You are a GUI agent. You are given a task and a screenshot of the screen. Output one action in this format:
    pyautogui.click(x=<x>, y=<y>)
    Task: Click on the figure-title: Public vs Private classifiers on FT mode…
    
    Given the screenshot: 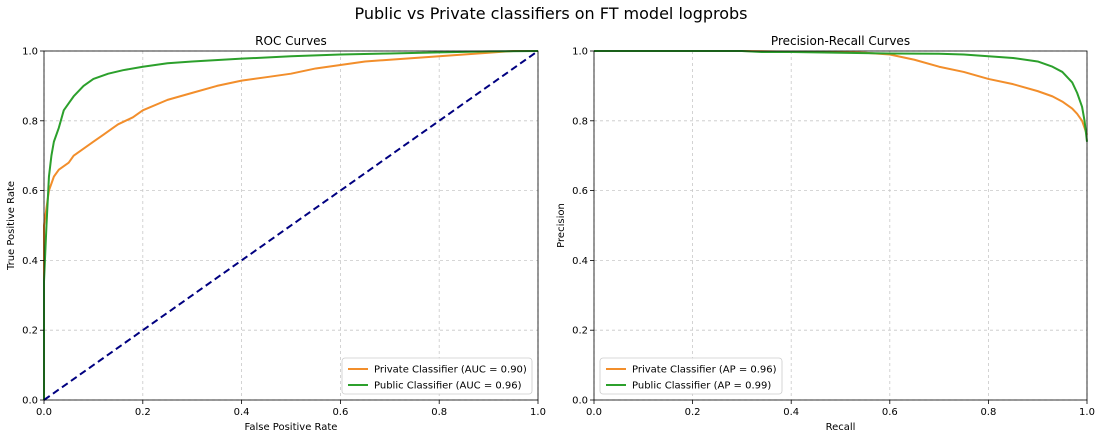 What is the action you would take?
    pyautogui.click(x=551, y=13)
    